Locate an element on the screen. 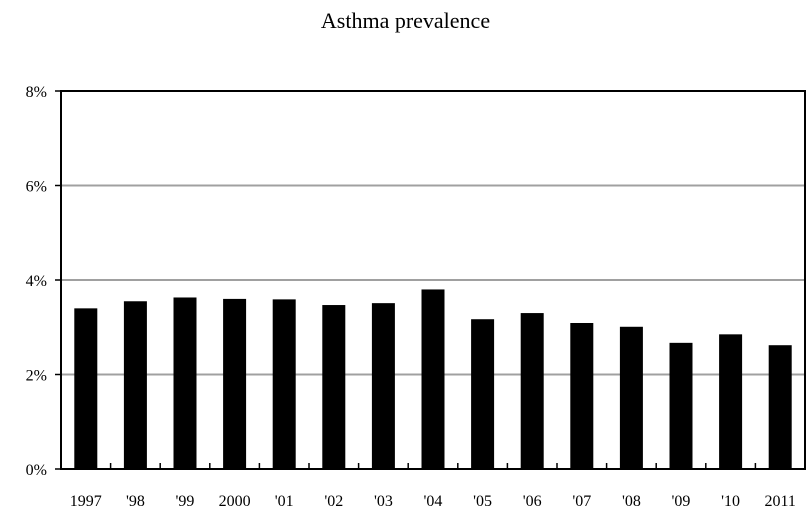  x-tick-label: '05 is located at coordinates (482, 501).